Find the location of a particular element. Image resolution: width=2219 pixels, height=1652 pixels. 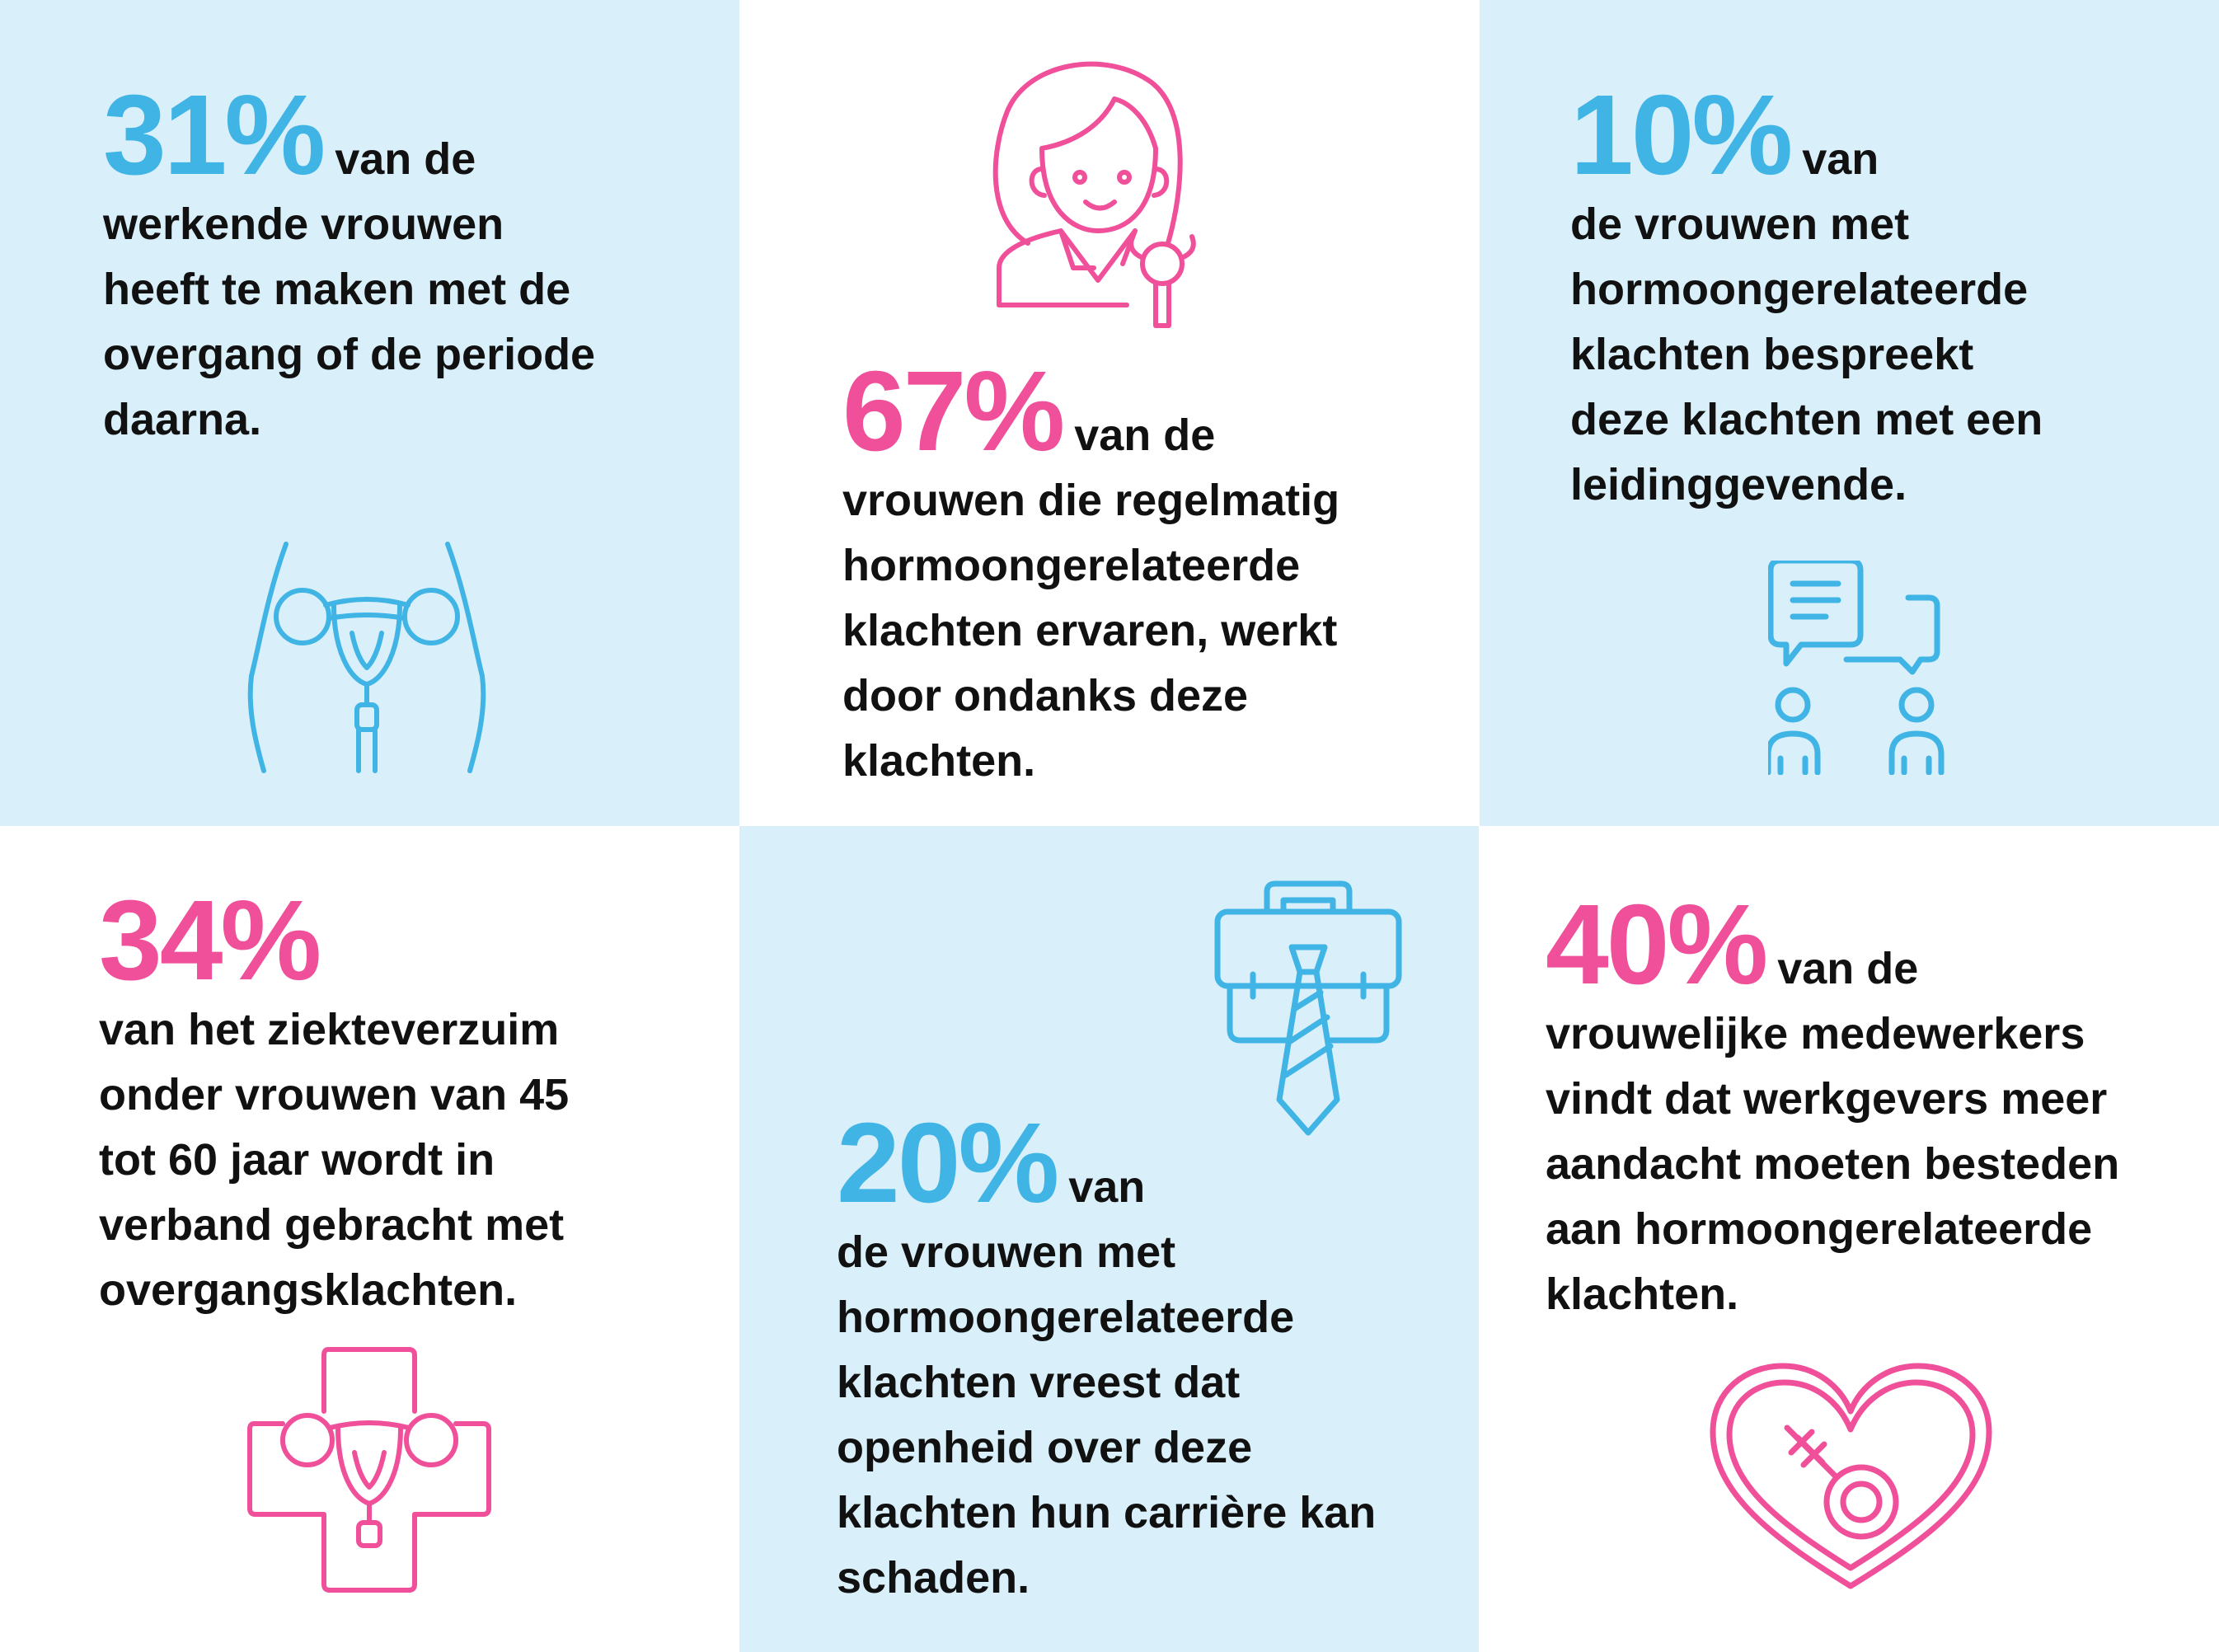

briefcase-tie-icon is located at coordinates (1308, 1009).